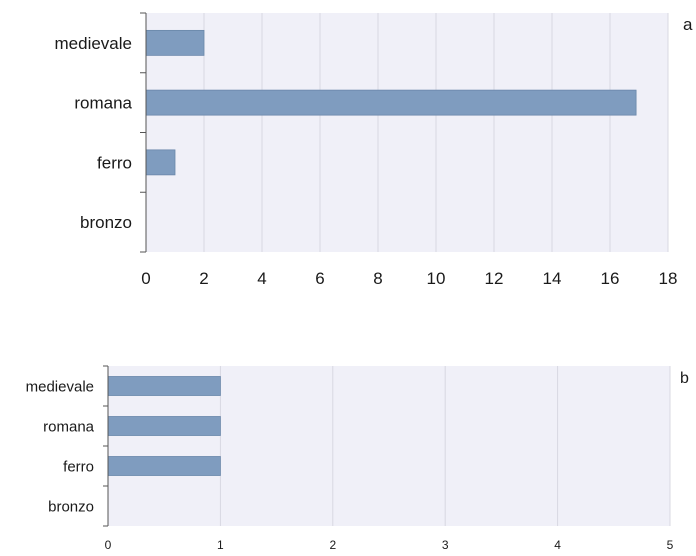 This screenshot has width=696, height=556. What do you see at coordinates (445, 545) in the screenshot?
I see `x-tick-label-3: 3` at bounding box center [445, 545].